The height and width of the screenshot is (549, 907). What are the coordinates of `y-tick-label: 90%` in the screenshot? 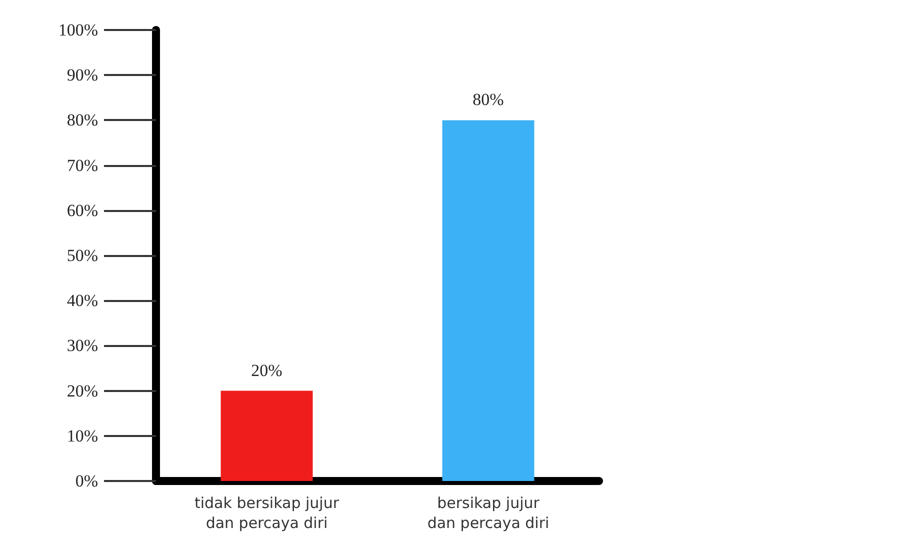 It's located at (82, 75).